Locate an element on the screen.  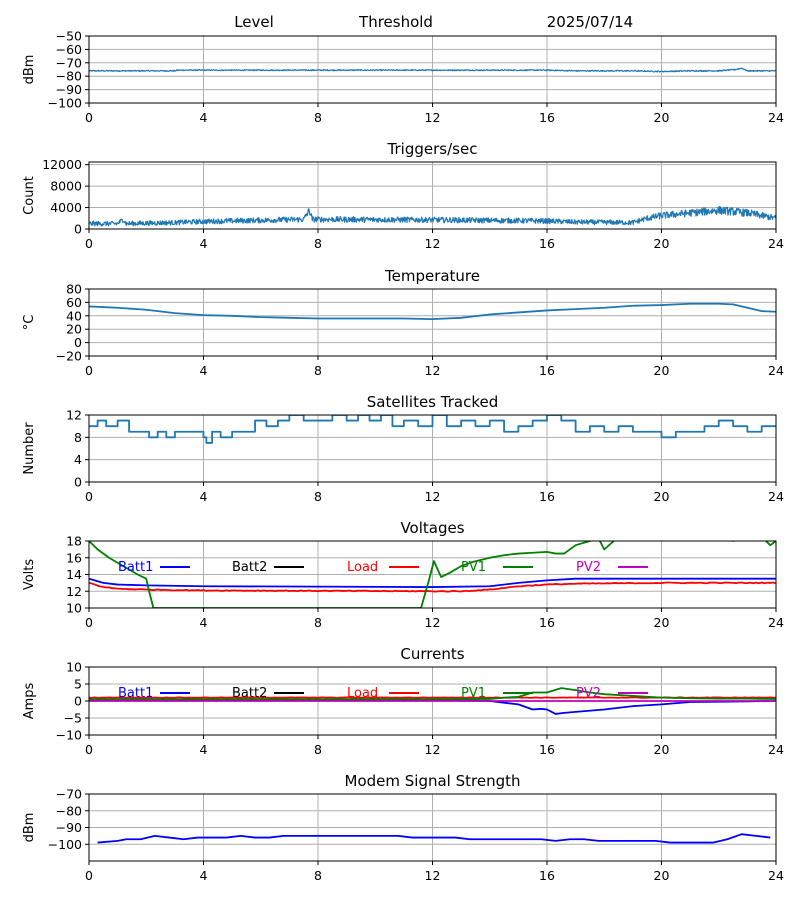
chart4-ytick-label-1: 12 is located at coordinates (74, 591).